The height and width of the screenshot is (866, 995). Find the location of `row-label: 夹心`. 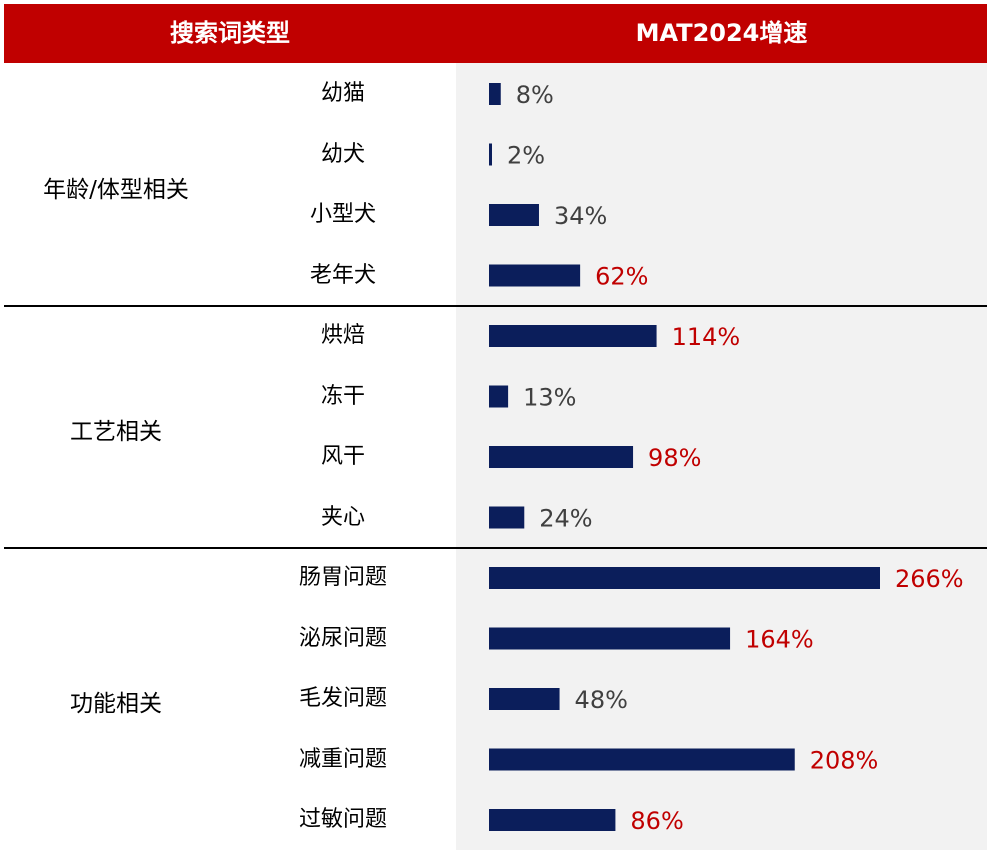

row-label: 夹心 is located at coordinates (342, 517).